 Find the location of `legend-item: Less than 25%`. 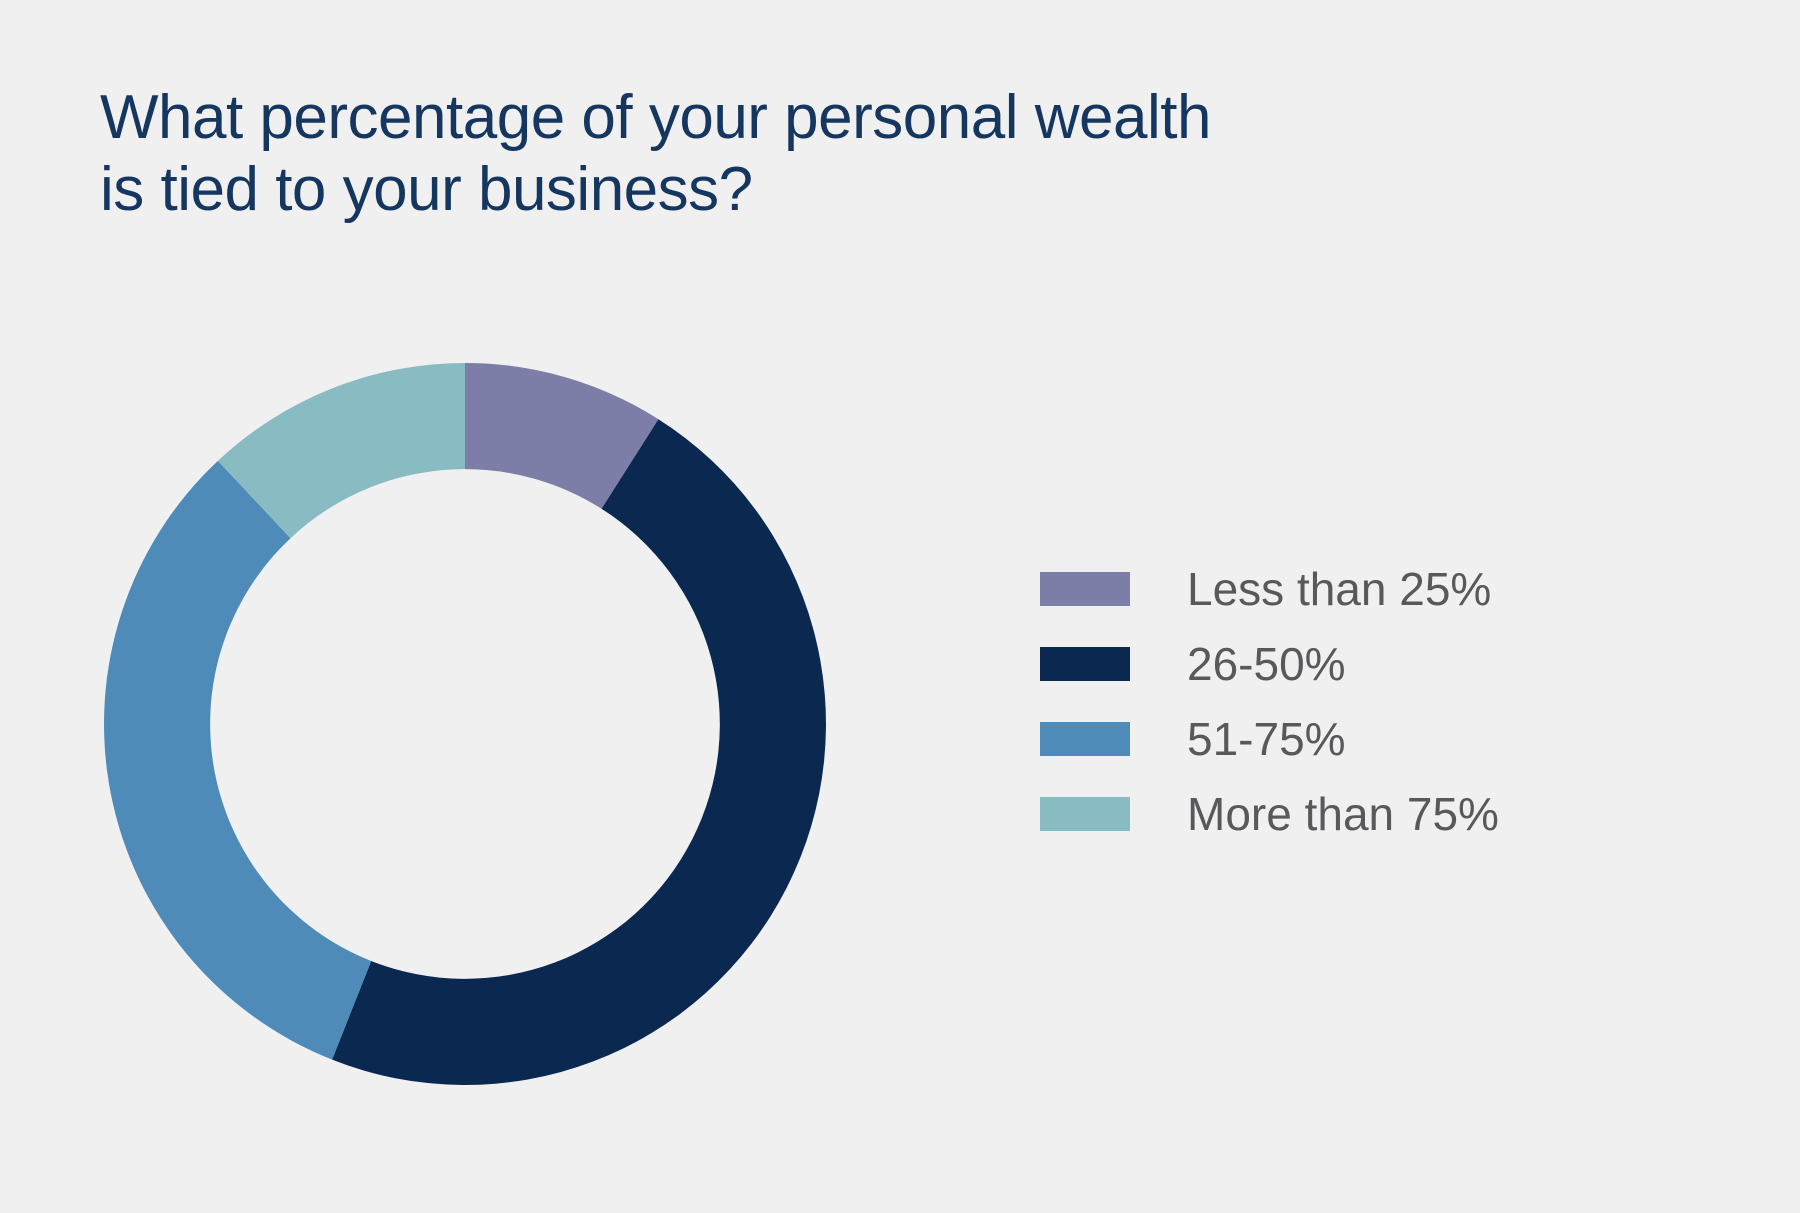

legend-item: Less than 25% is located at coordinates (1269, 589).